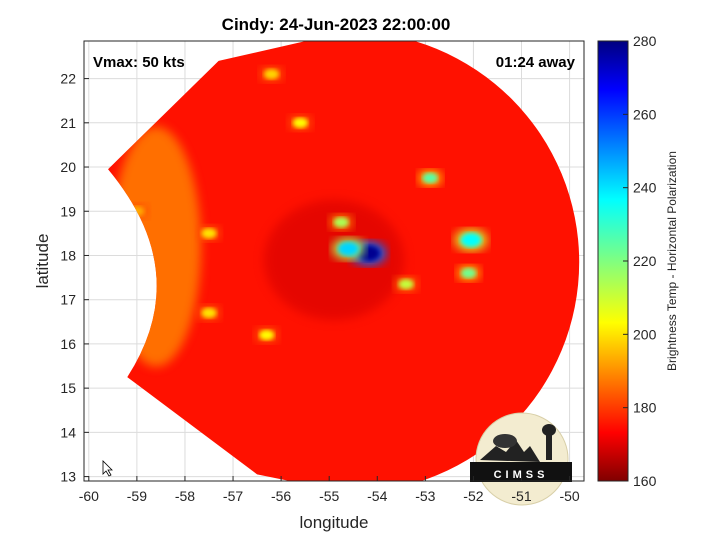  I want to click on logo-text: CIMSS, so click(521, 475).